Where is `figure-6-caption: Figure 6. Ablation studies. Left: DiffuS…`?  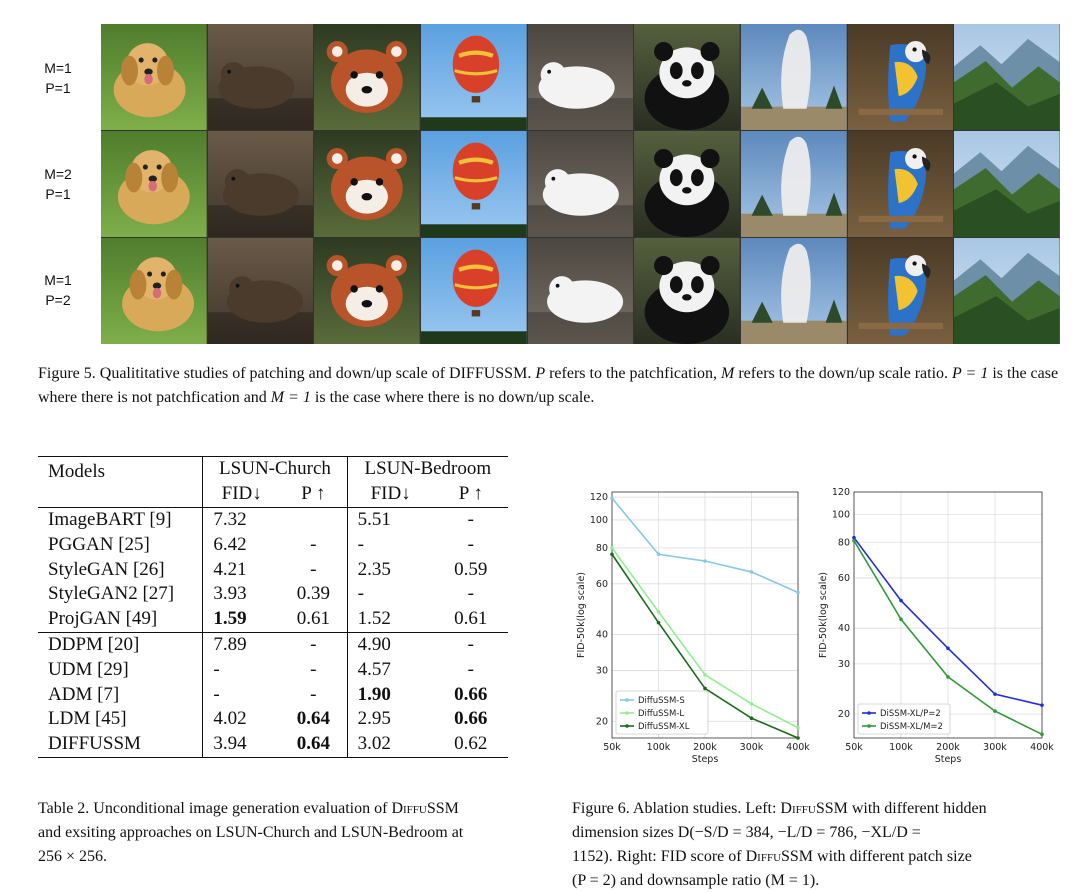
figure-6-caption: Figure 6. Ablation studies. Left: DiffuS… is located at coordinates (779, 844).